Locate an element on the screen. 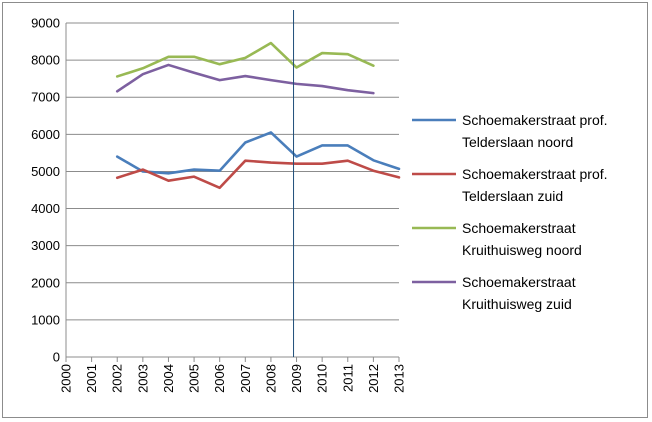 Image resolution: width=652 pixels, height=422 pixels. y-tick-label: 2000 is located at coordinates (45, 282).